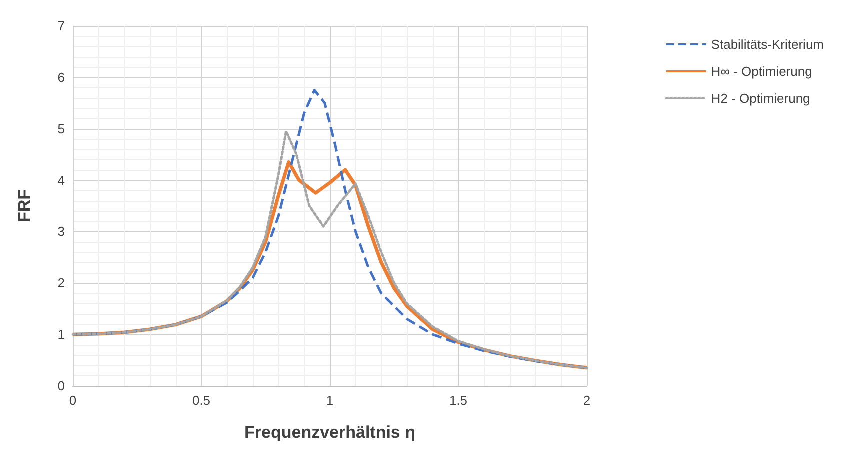 The width and height of the screenshot is (847, 464). Describe the element at coordinates (61, 386) in the screenshot. I see `y-tick-label: 0` at that location.